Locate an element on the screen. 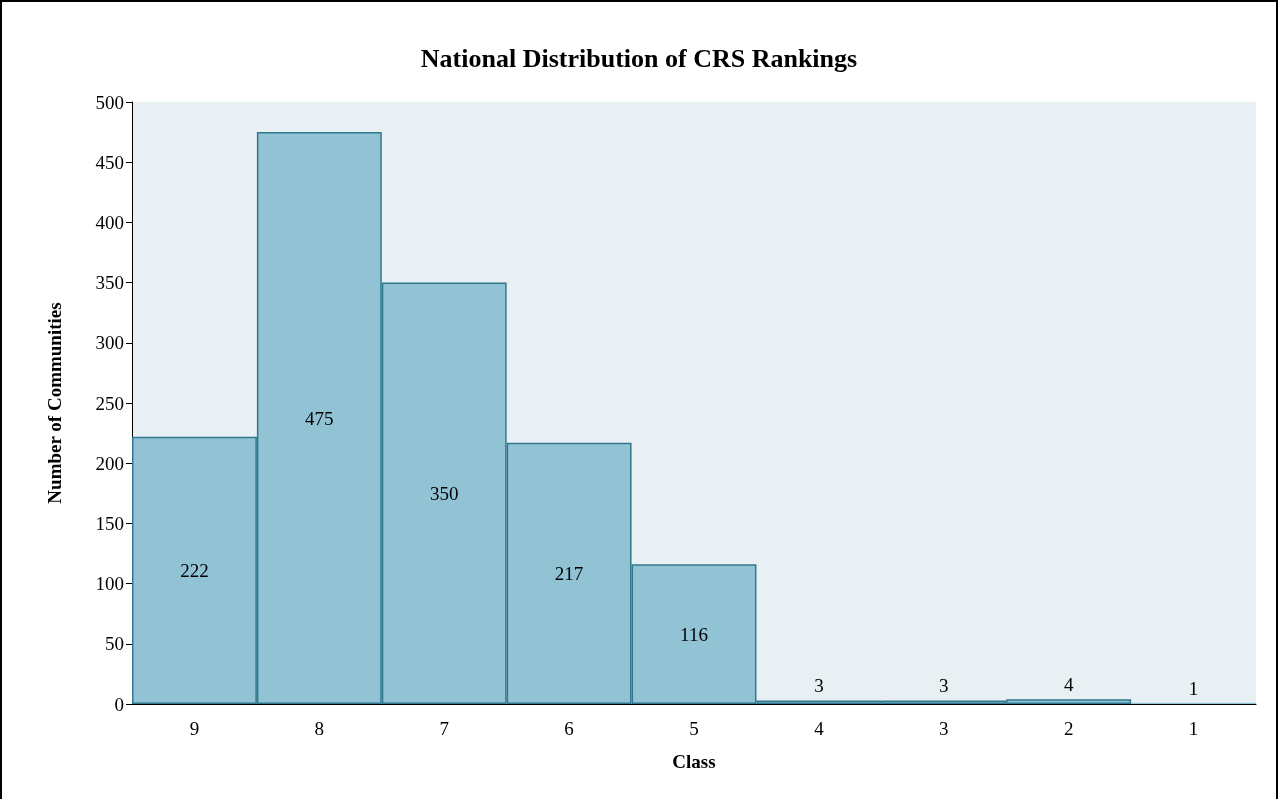  y-tick-label: 300 is located at coordinates (109, 343).